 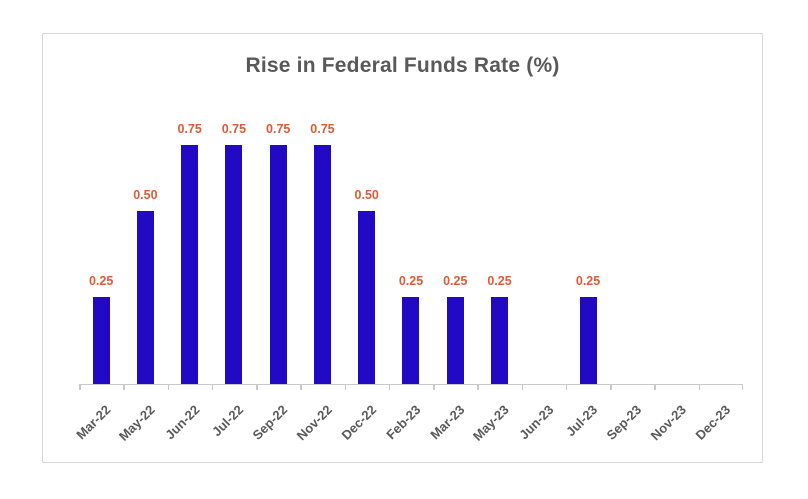 I want to click on x-axis-label-cell: Feb-23, so click(x=408, y=427).